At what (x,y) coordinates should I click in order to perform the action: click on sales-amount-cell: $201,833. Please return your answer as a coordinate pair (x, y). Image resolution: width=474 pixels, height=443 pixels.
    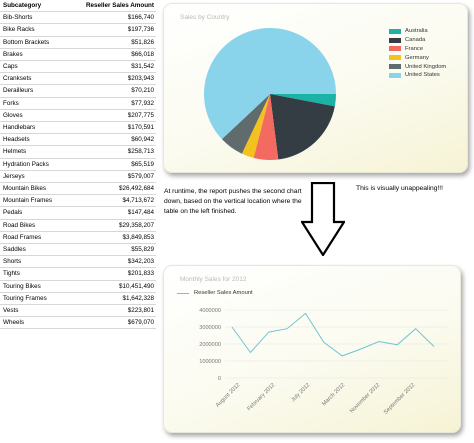
    Looking at the image, I should click on (115, 274).